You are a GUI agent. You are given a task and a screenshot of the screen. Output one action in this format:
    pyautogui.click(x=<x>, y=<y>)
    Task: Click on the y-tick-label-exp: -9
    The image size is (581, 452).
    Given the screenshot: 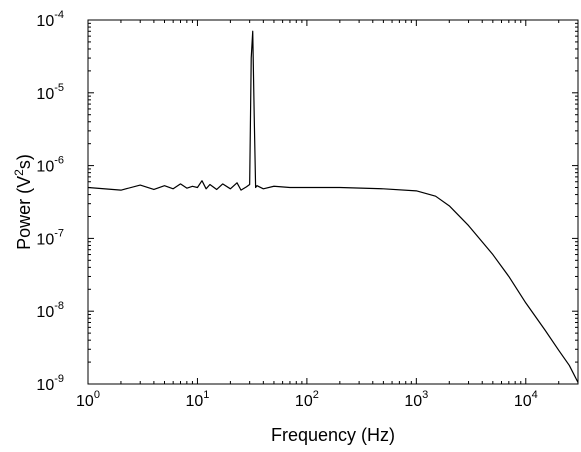 What is the action you would take?
    pyautogui.click(x=59, y=379)
    